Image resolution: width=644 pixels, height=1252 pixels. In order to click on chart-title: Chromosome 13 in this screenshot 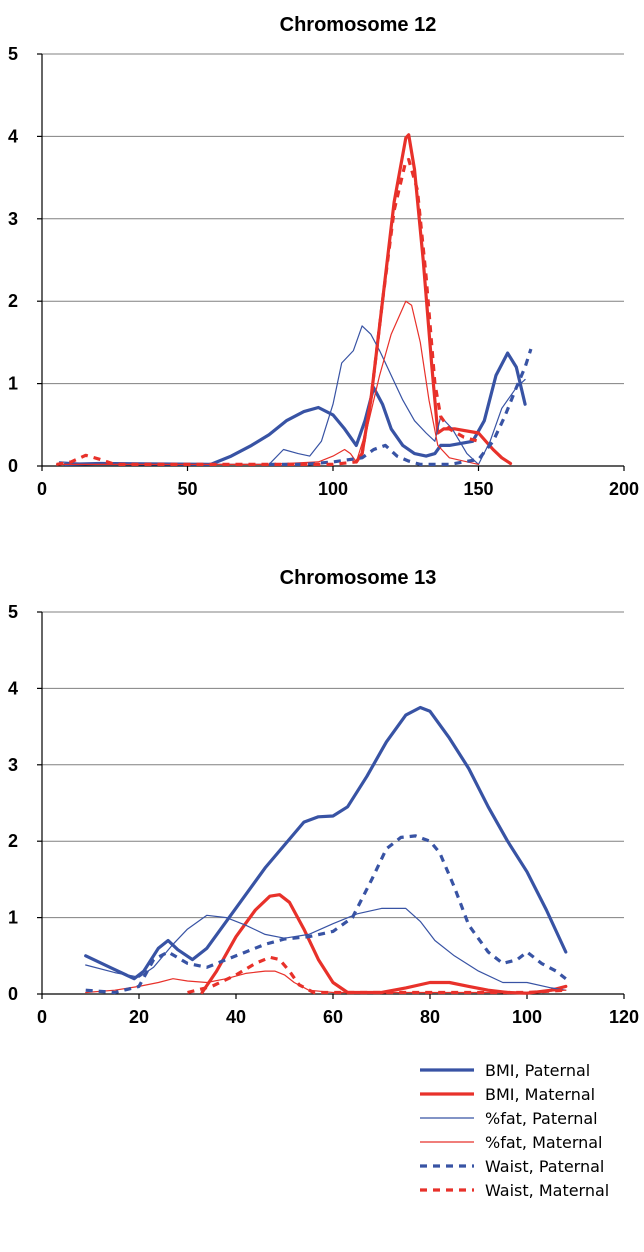, I will do `click(358, 578)`.